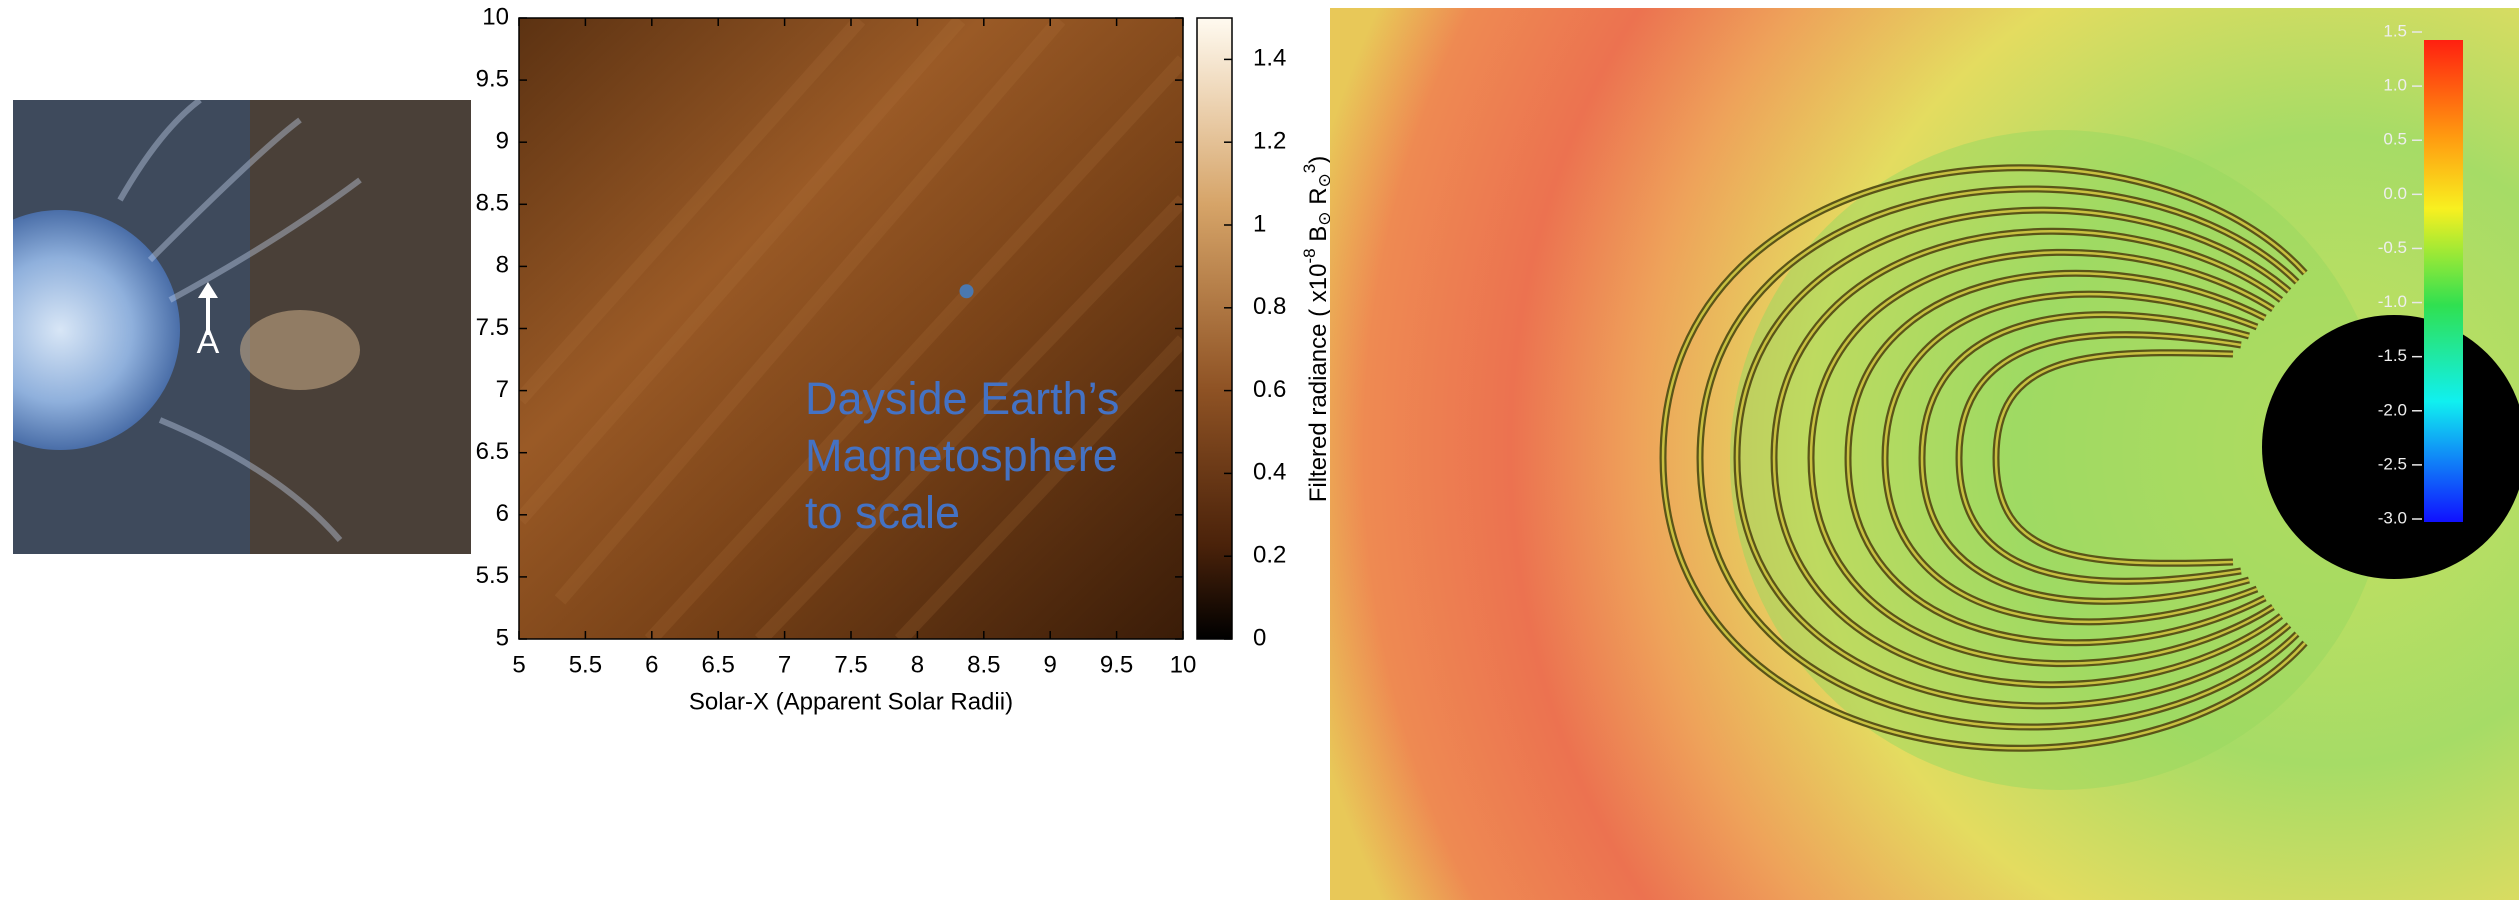 This screenshot has width=2519, height=900. I want to click on colorbar-tick-label: -3.0, so click(2392, 517).